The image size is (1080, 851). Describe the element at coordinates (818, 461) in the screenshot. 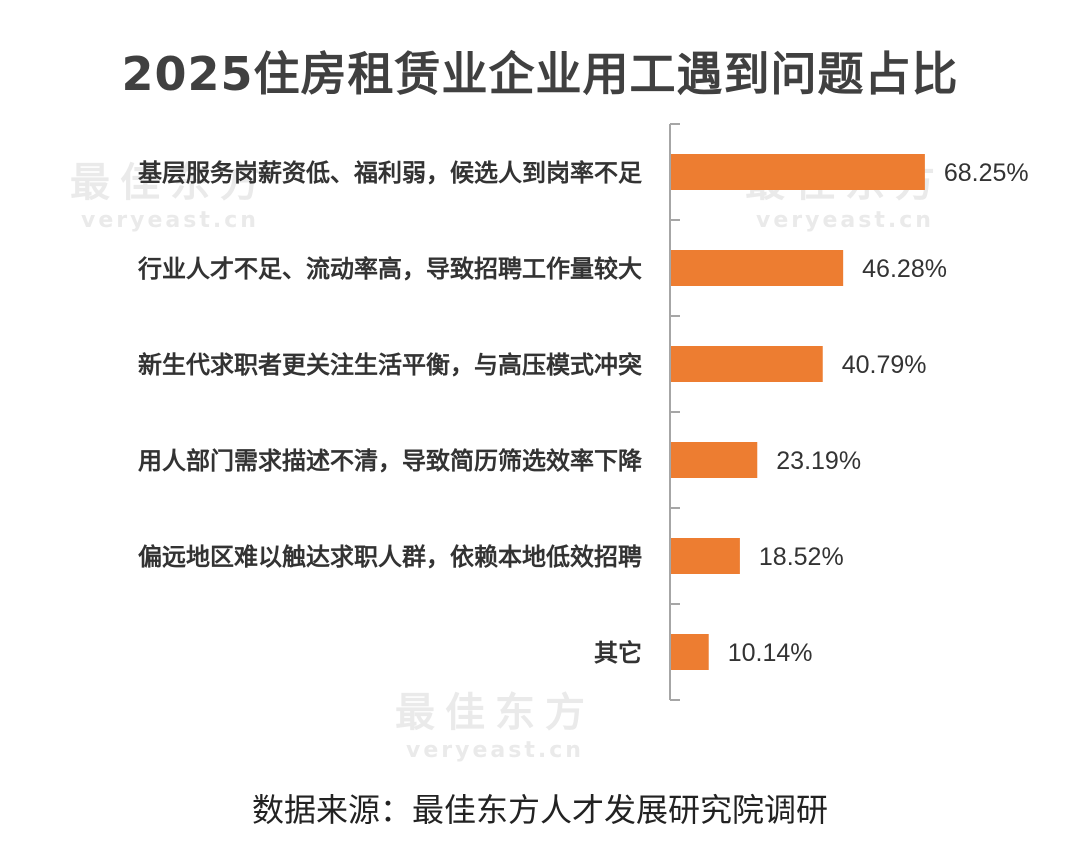

I see `value-label-4: 23.19%` at that location.